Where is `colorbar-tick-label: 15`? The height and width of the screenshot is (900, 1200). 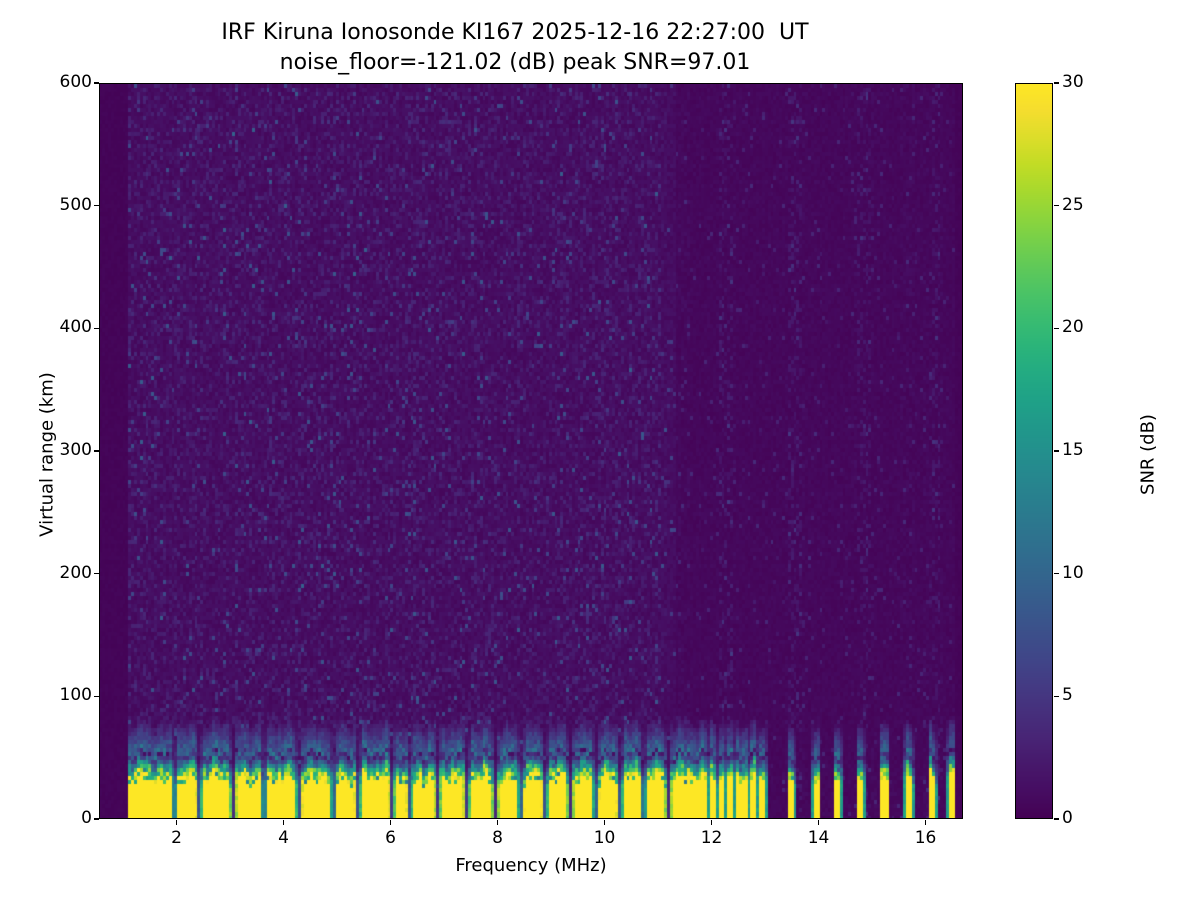 colorbar-tick-label: 15 is located at coordinates (1073, 450).